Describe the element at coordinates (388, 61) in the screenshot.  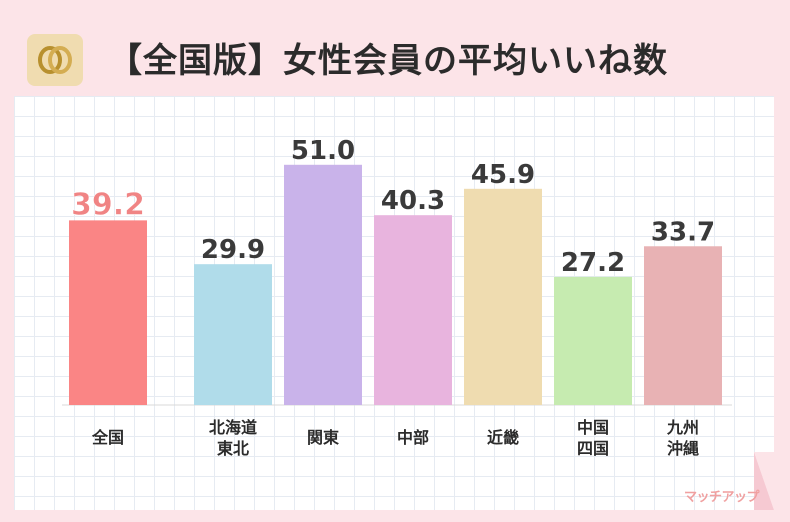
I see `page-title: 【全国版】女性会員の平均いいね数` at that location.